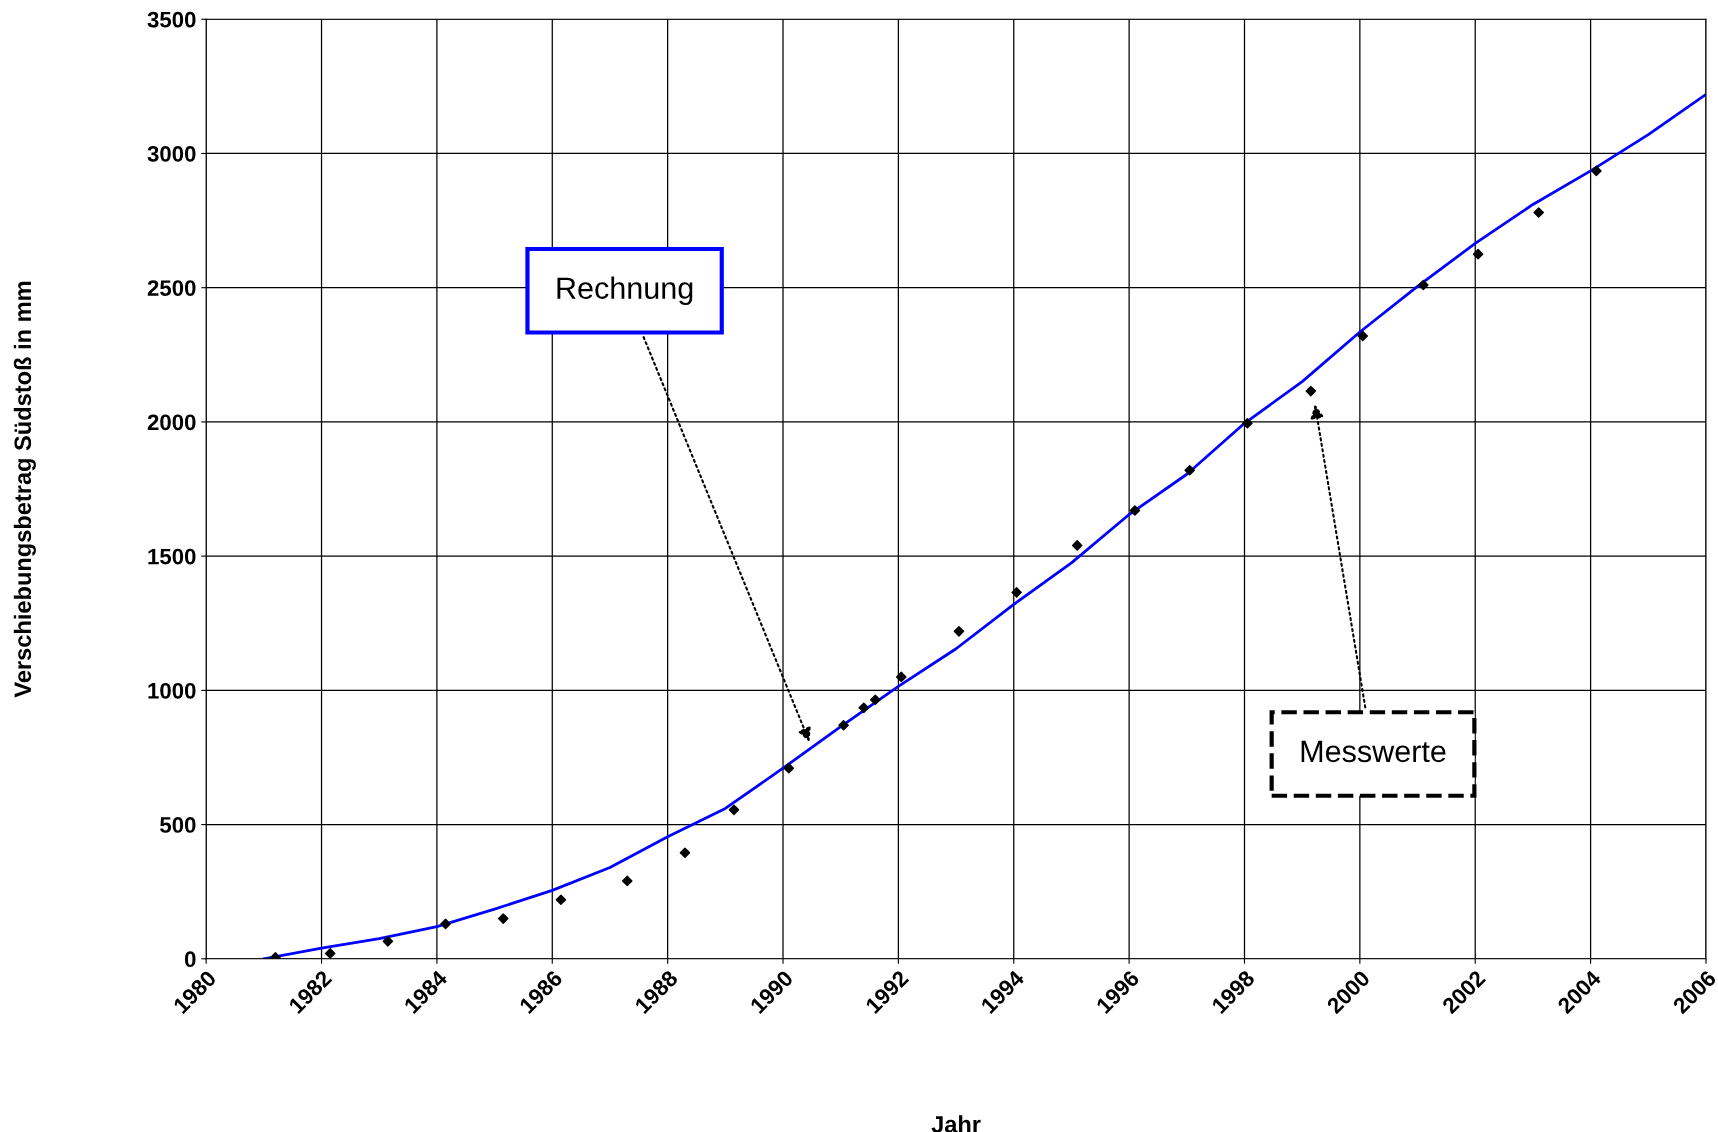 The width and height of the screenshot is (1718, 1132). I want to click on annotation: Rechnung, so click(625, 291).